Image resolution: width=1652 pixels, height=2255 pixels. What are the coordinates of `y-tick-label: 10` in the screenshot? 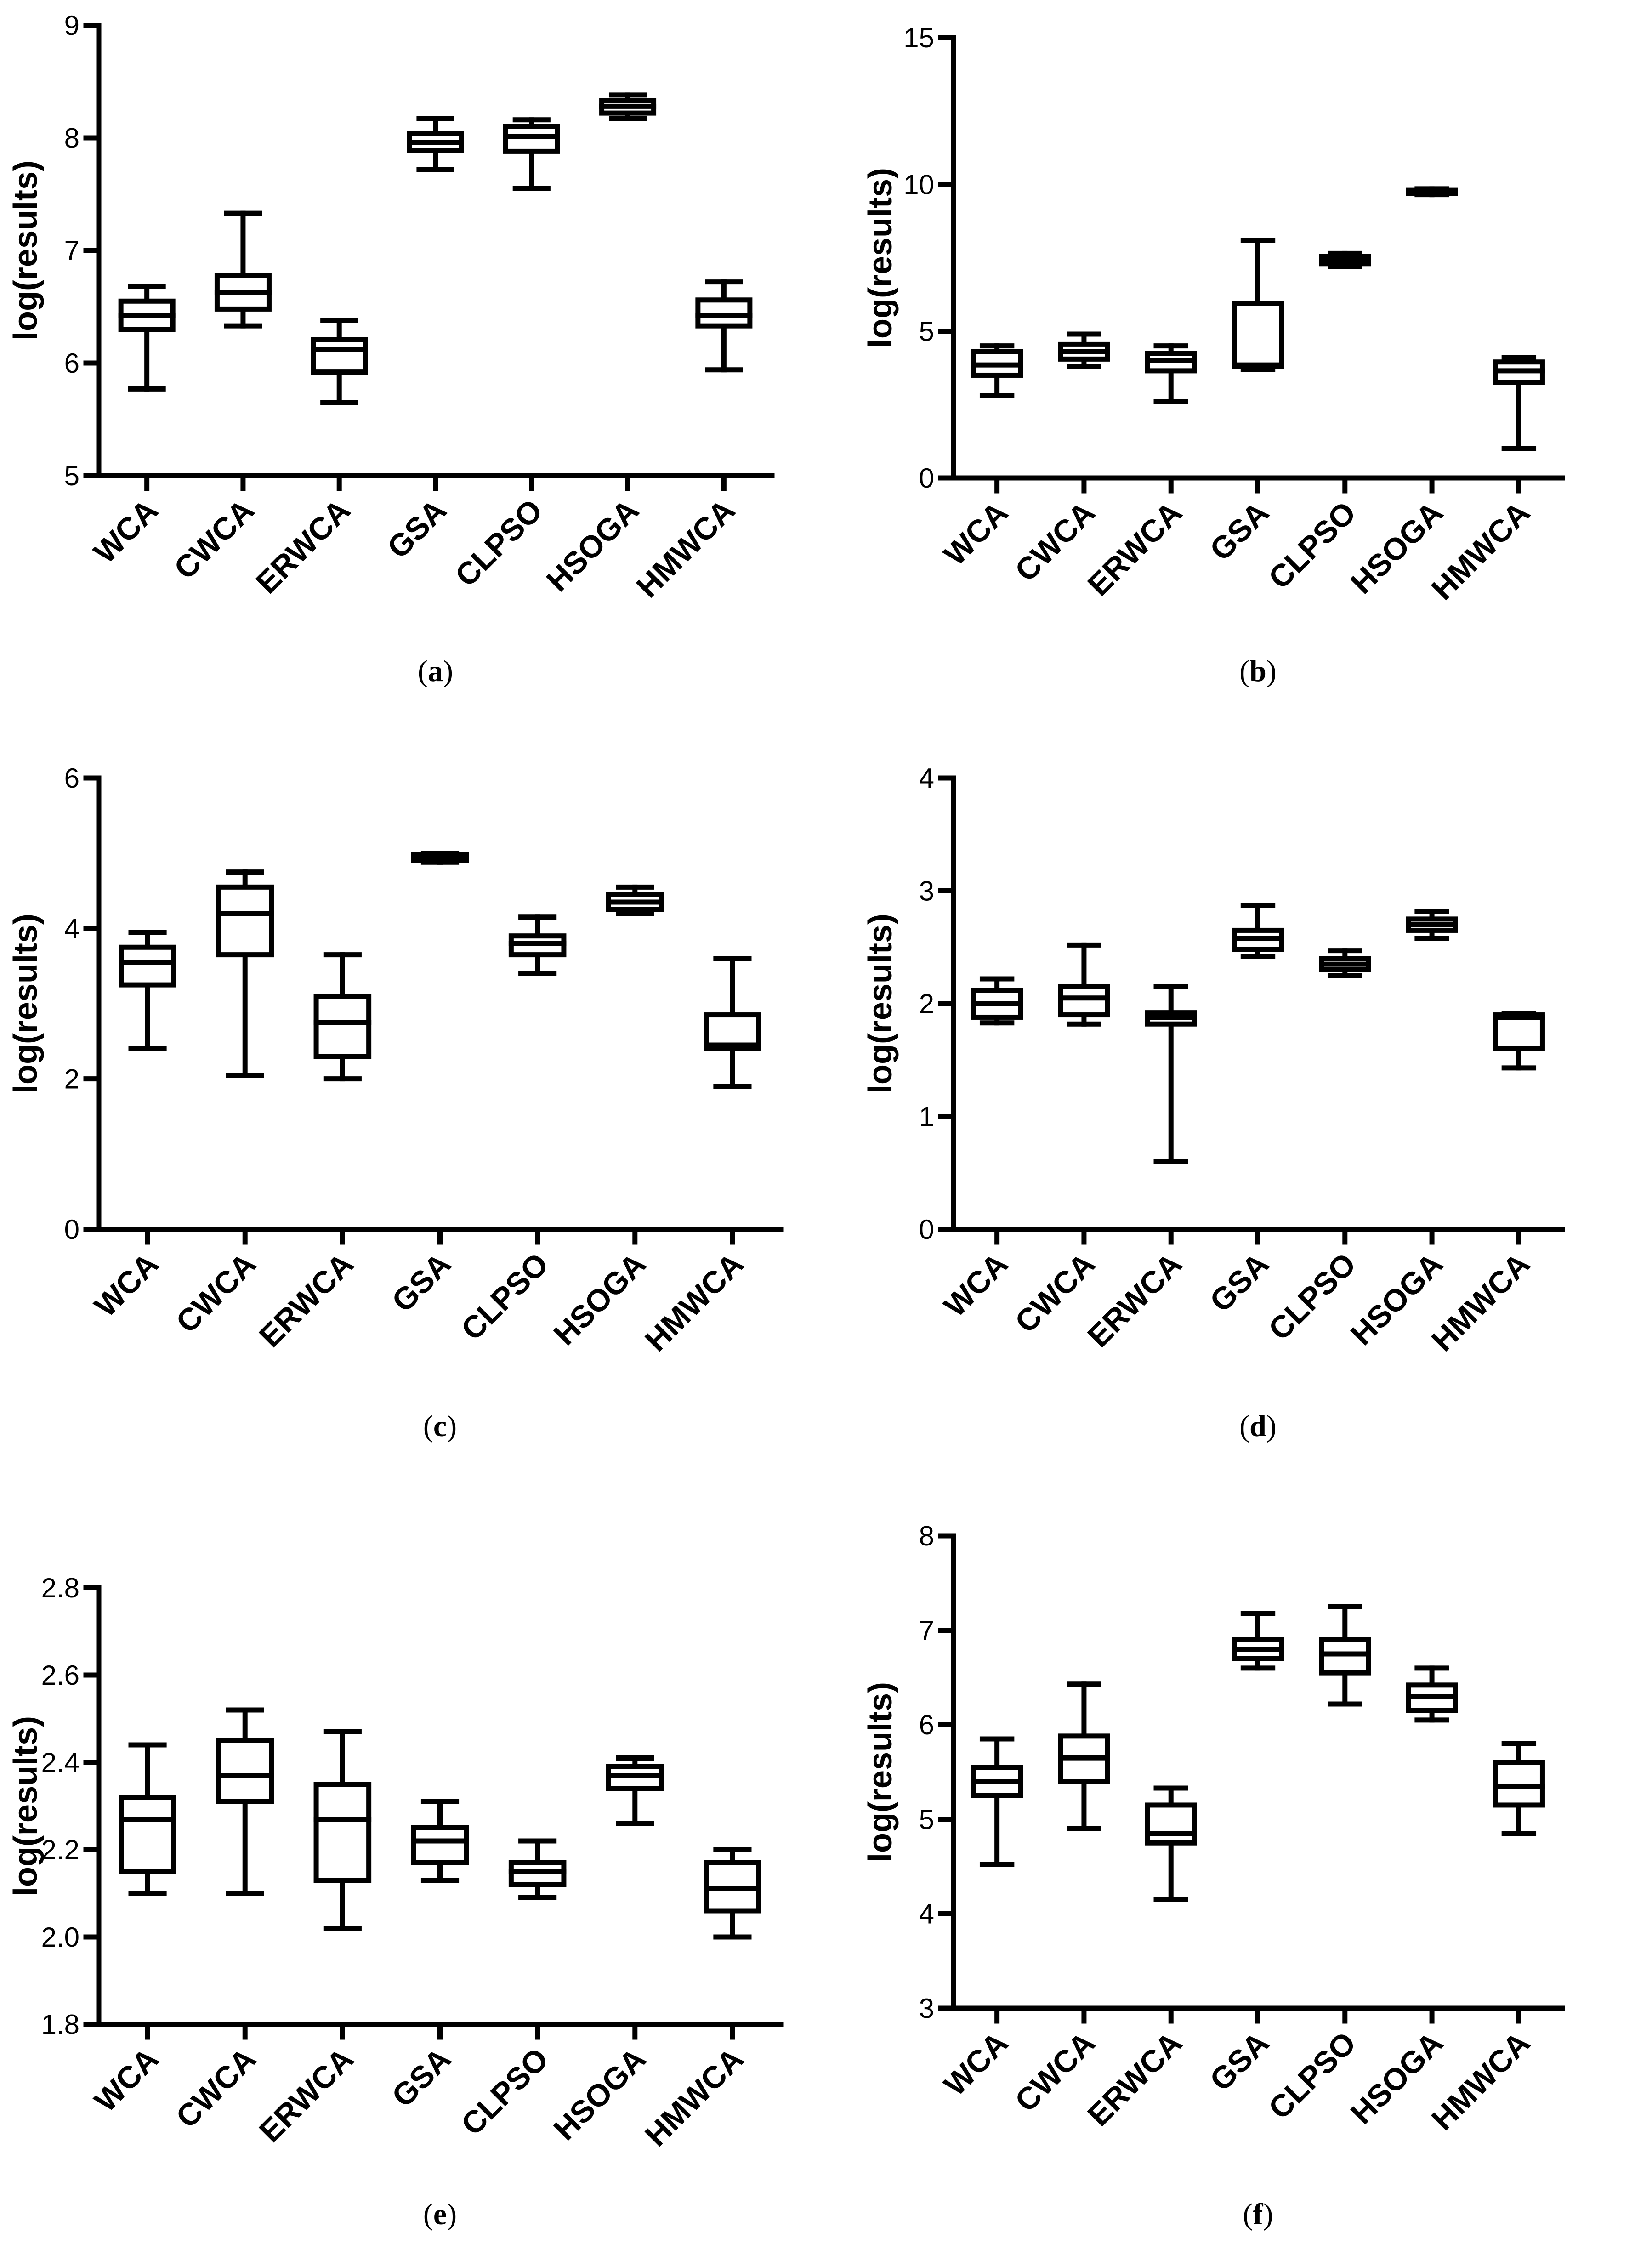 It's located at (918, 185).